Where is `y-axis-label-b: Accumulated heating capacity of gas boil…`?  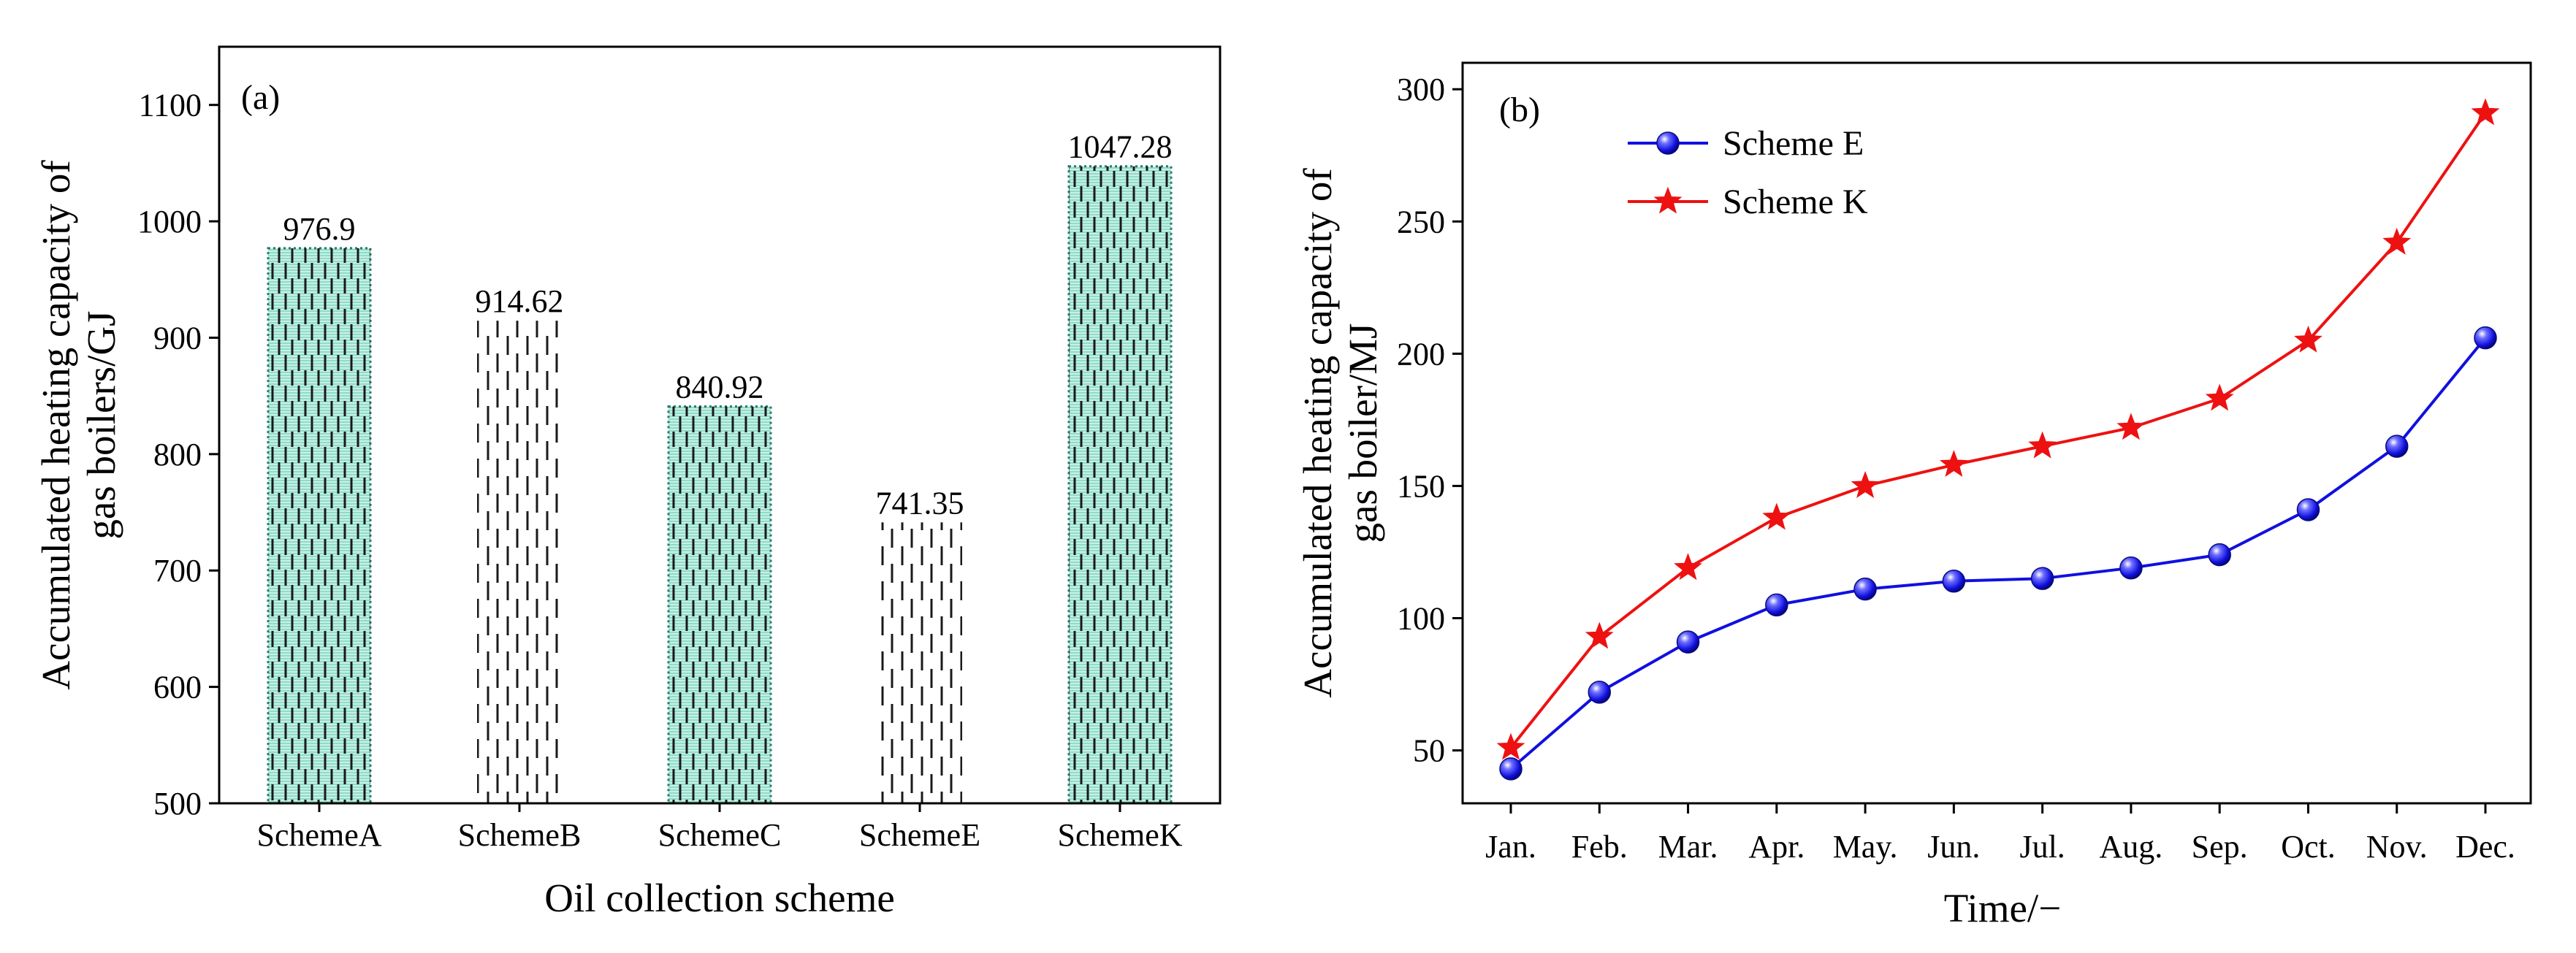
y-axis-label-b: Accumulated heating capacity of gas boil… is located at coordinates (1340, 433).